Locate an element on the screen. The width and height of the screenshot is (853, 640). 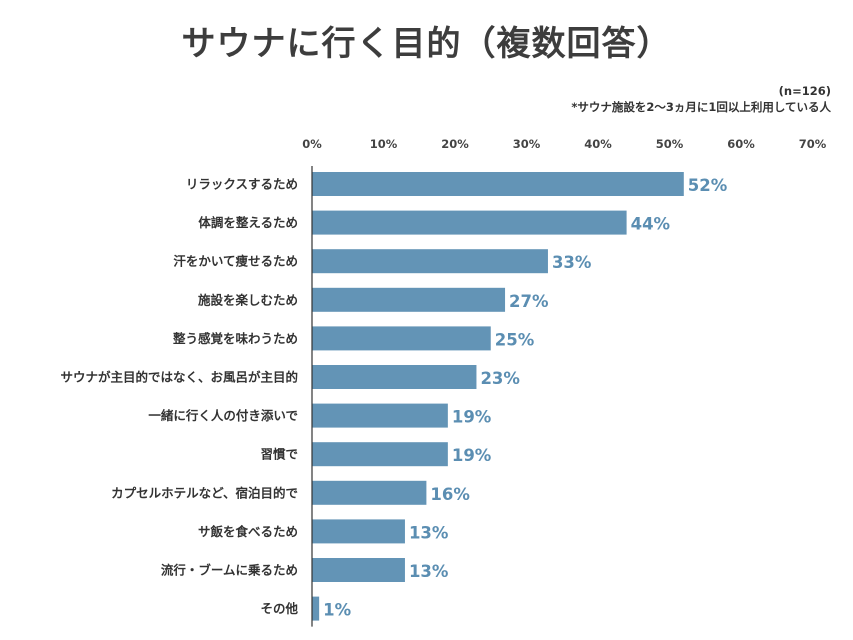
category-label: 習慣で is located at coordinates (279, 454).